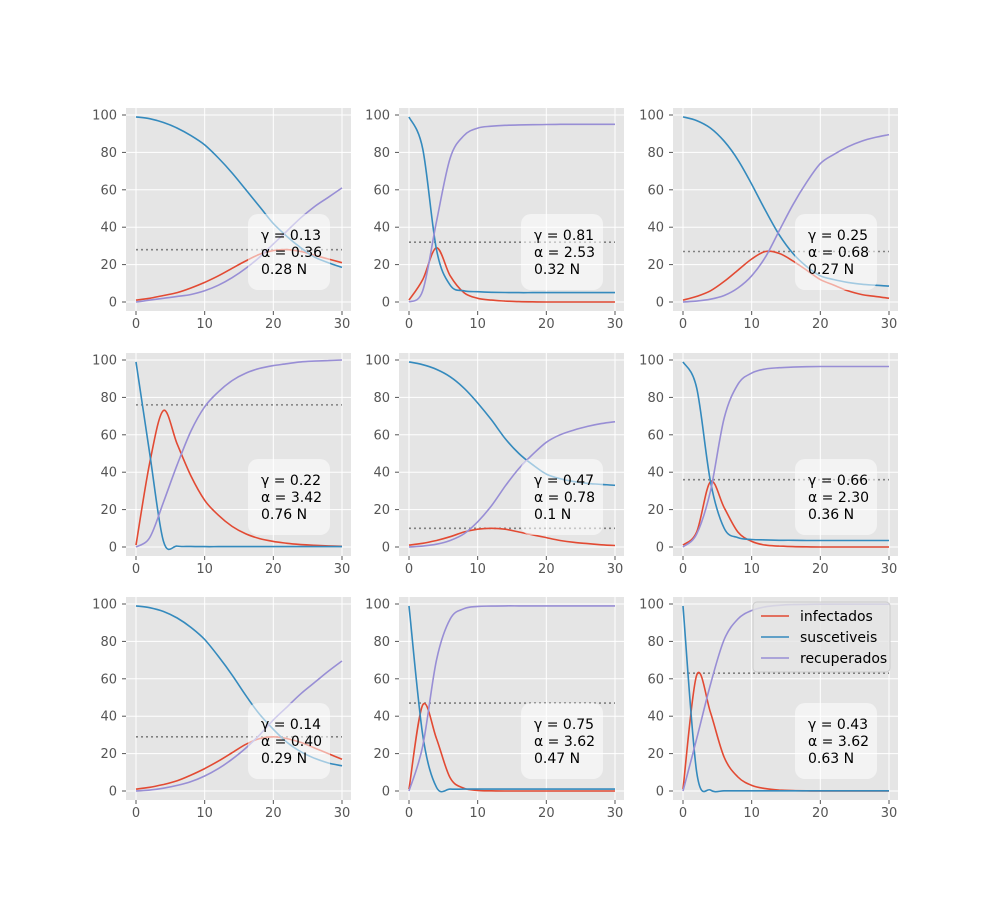 This screenshot has width=1000, height=900. What do you see at coordinates (557, 270) in the screenshot?
I see `annotation-line: 0.32 N` at bounding box center [557, 270].